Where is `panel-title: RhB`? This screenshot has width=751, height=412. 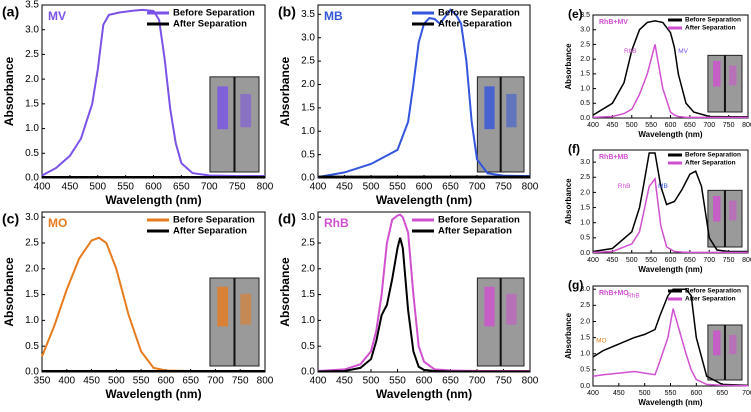 panel-title: RhB is located at coordinates (336, 223).